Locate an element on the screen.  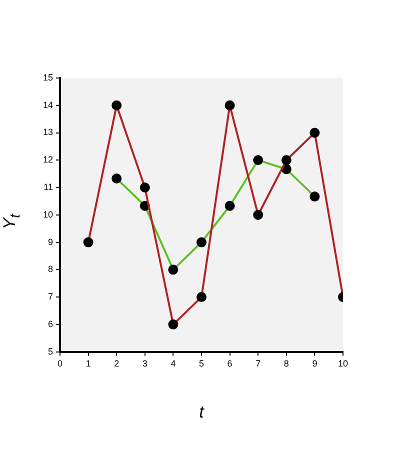
y-tick-label: 15 is located at coordinates (48, 77).